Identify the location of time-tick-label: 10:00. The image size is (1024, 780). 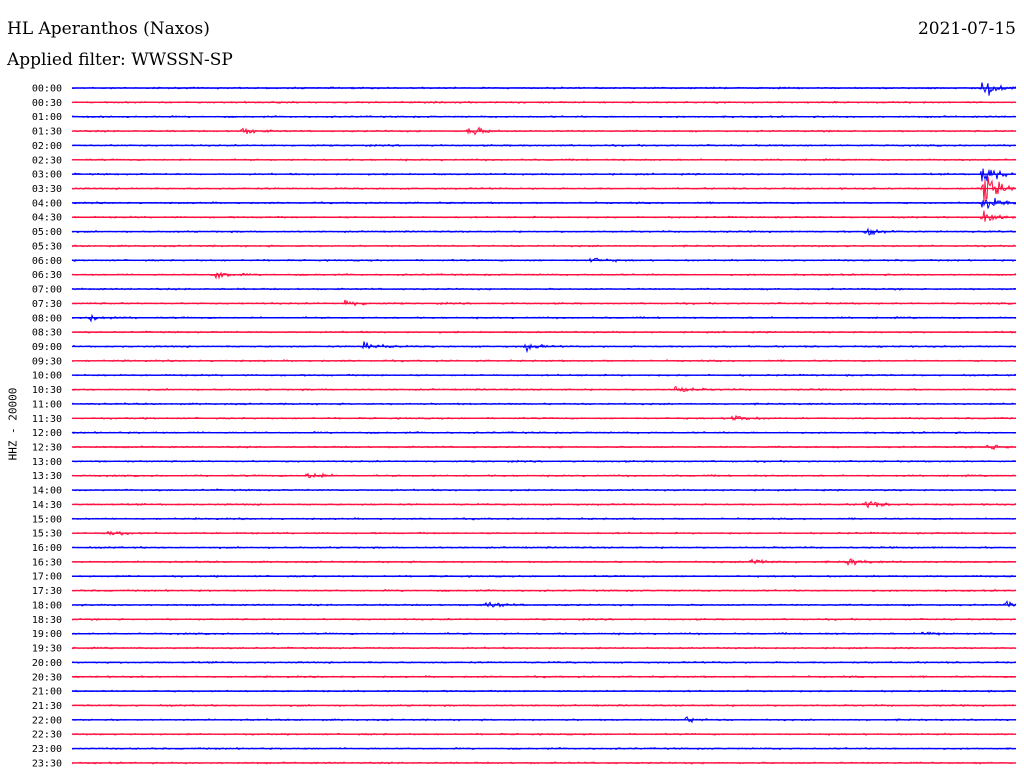
(47, 376).